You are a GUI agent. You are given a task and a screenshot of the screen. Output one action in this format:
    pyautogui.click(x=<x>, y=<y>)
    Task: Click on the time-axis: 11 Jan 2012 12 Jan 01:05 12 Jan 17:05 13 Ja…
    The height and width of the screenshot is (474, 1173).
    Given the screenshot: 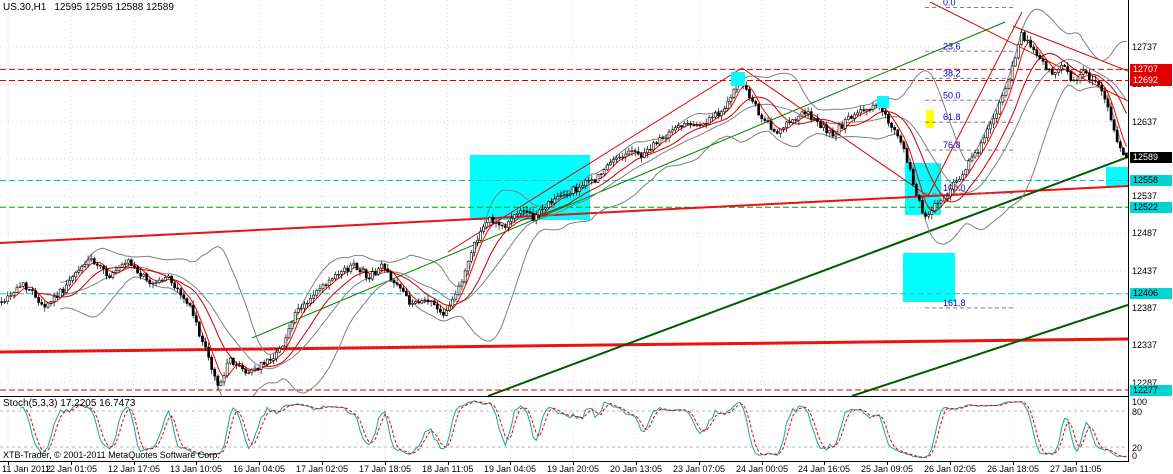 What is the action you would take?
    pyautogui.click(x=586, y=468)
    